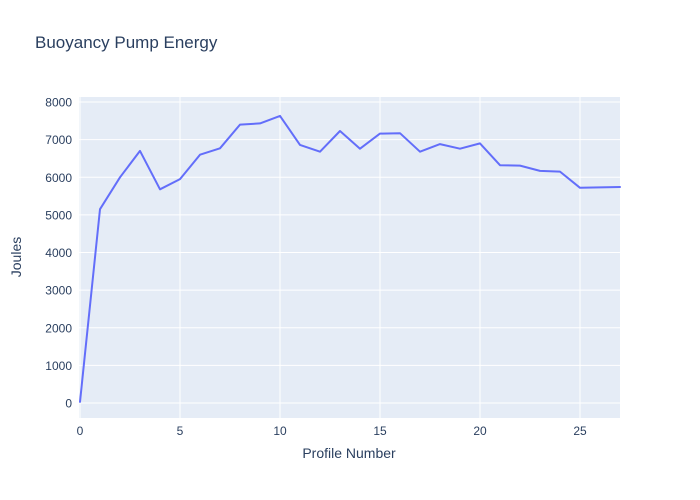 The image size is (700, 500). What do you see at coordinates (58, 291) in the screenshot?
I see `y-tick-label: 3000` at bounding box center [58, 291].